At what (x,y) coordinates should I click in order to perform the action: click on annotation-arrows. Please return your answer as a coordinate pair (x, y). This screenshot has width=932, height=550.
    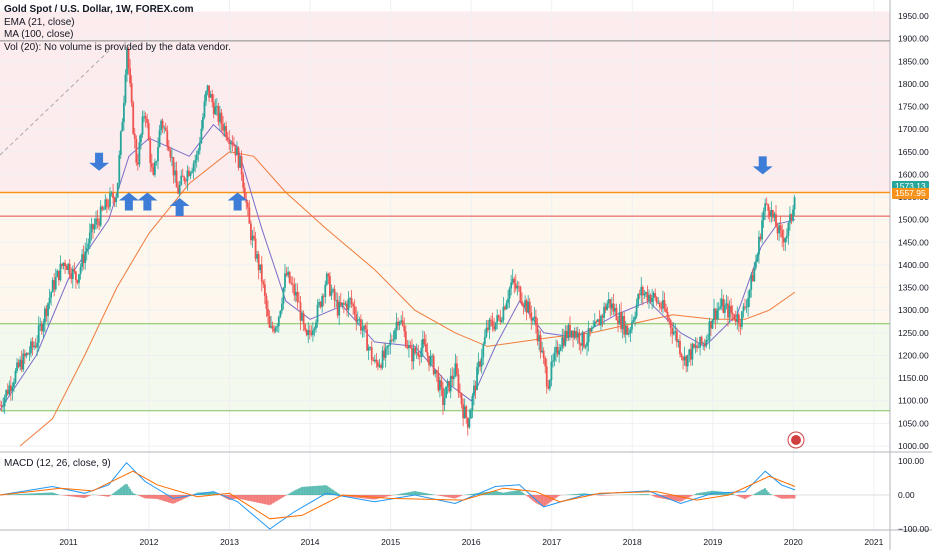
    Looking at the image, I should click on (431, 184).